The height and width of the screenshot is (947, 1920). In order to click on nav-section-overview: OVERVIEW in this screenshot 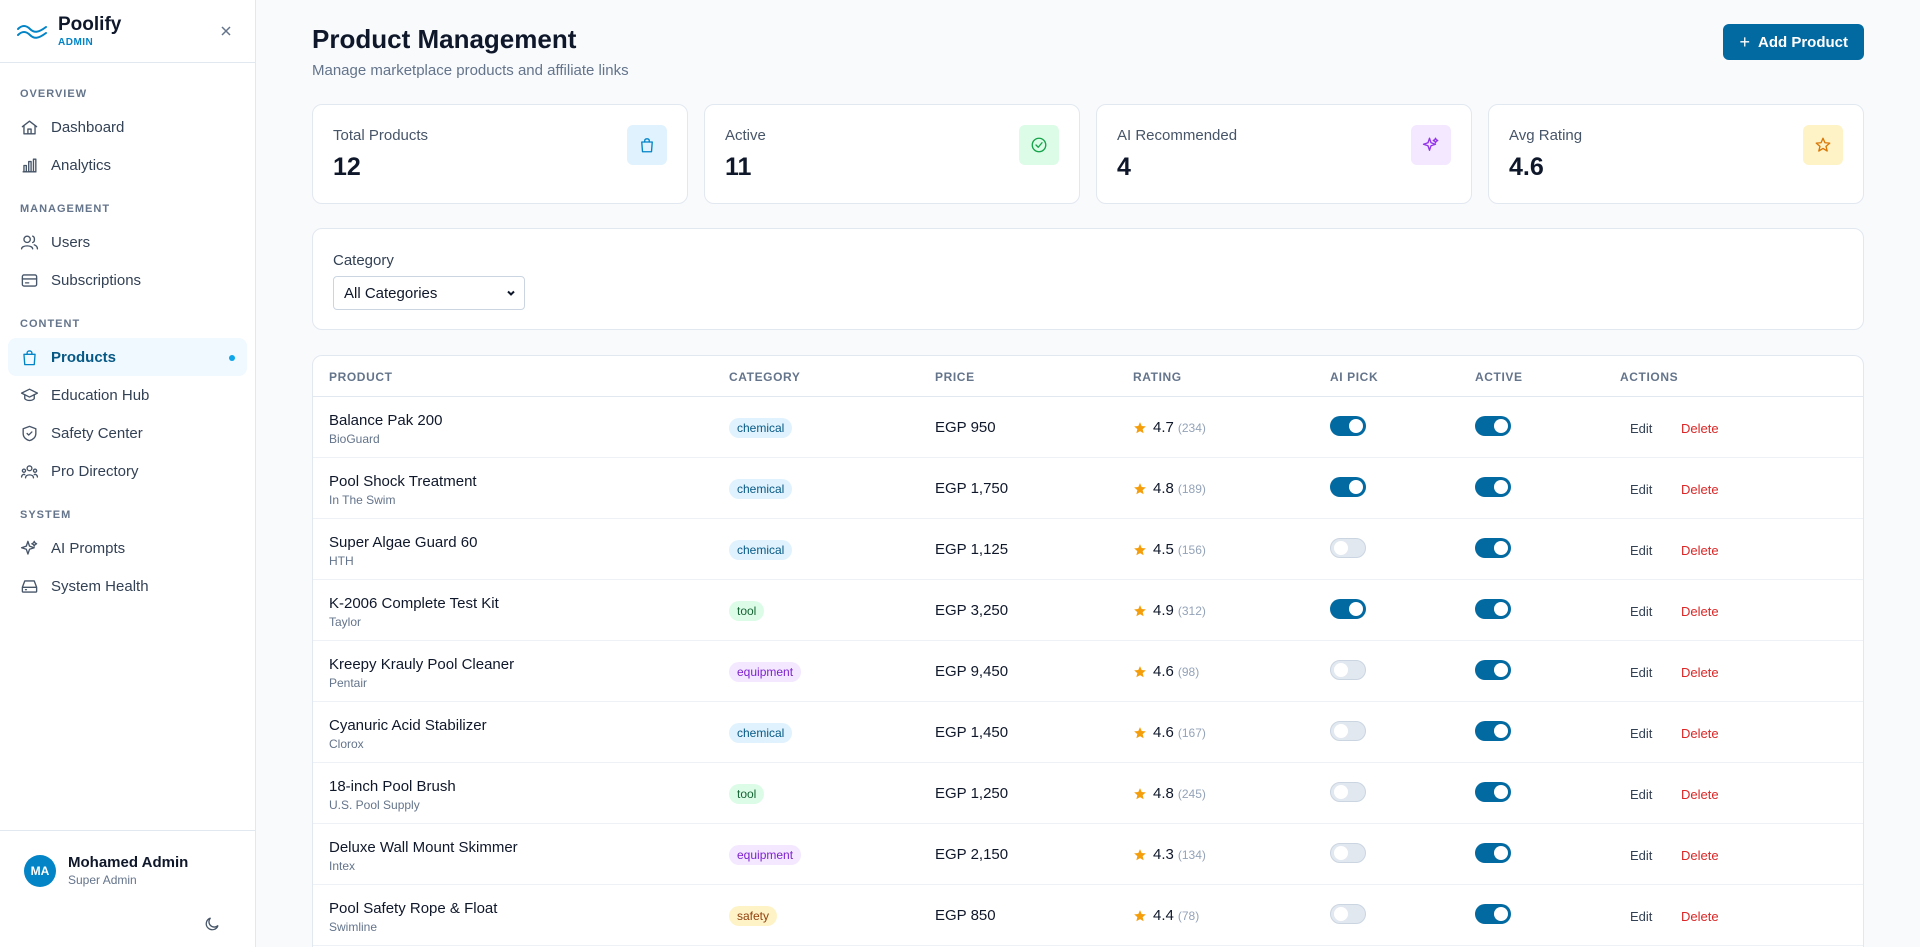, I will do `click(54, 94)`.